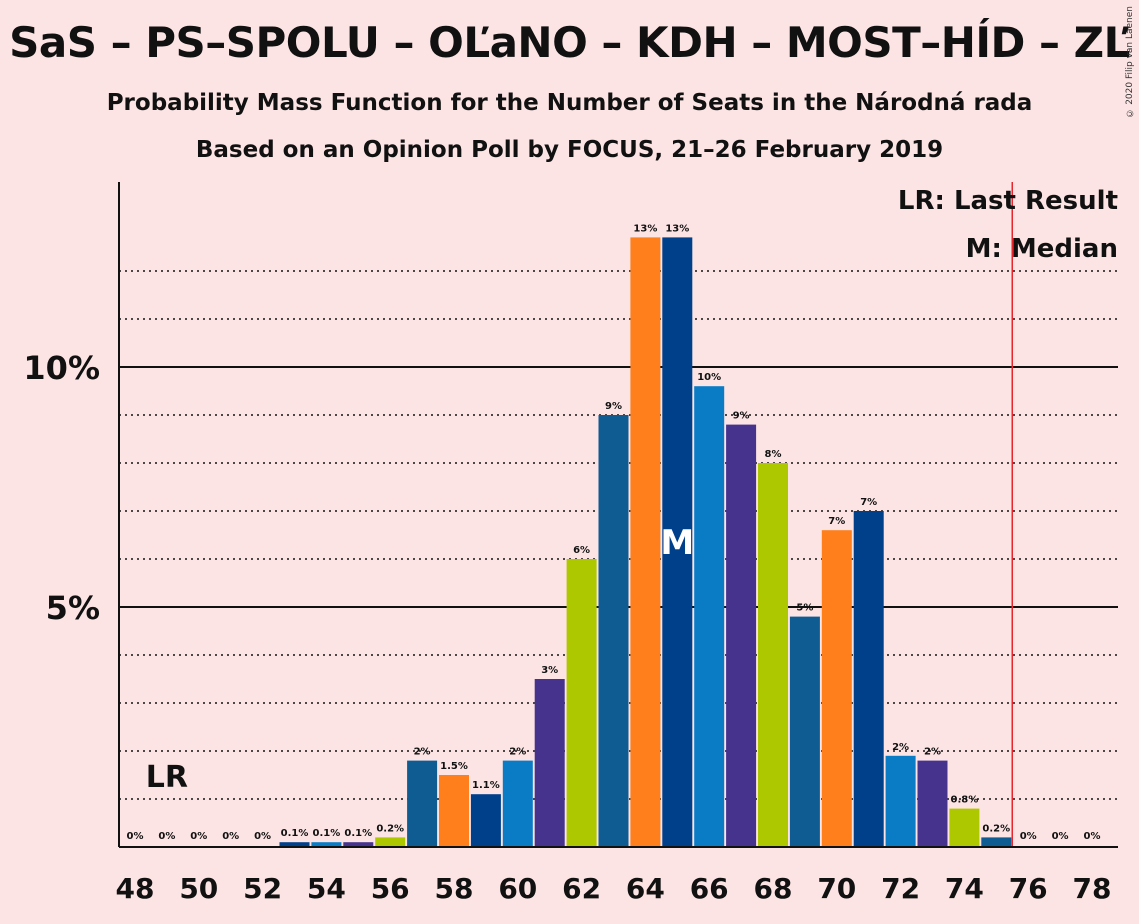 Image resolution: width=1139 pixels, height=924 pixels. I want to click on data-label: 3%, so click(549, 670).